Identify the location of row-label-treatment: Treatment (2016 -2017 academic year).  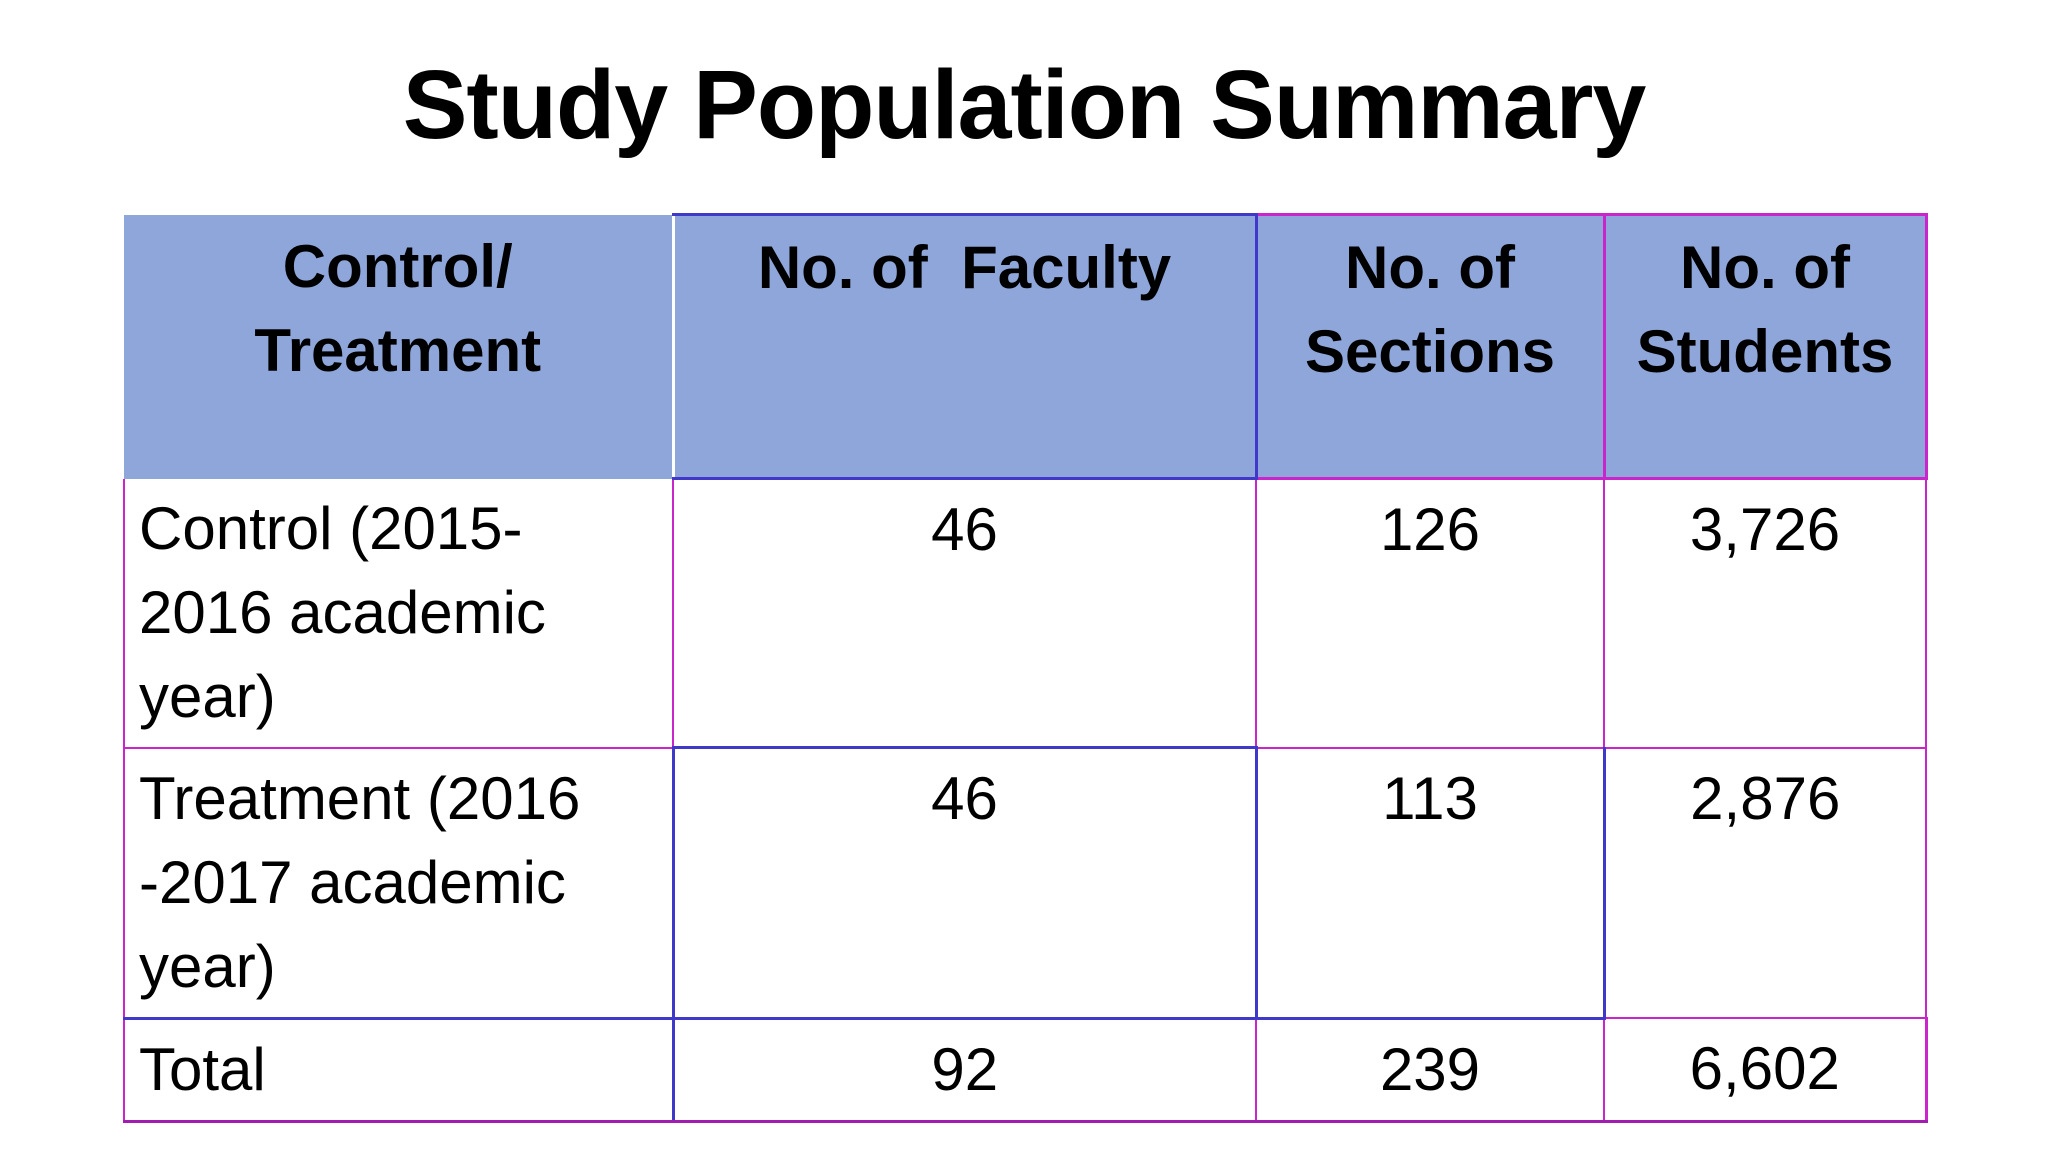
(398, 883).